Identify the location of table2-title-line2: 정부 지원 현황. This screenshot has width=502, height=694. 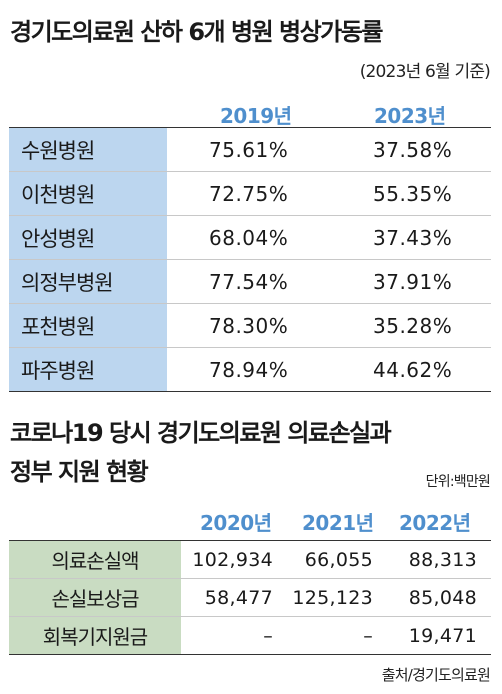
(79, 472).